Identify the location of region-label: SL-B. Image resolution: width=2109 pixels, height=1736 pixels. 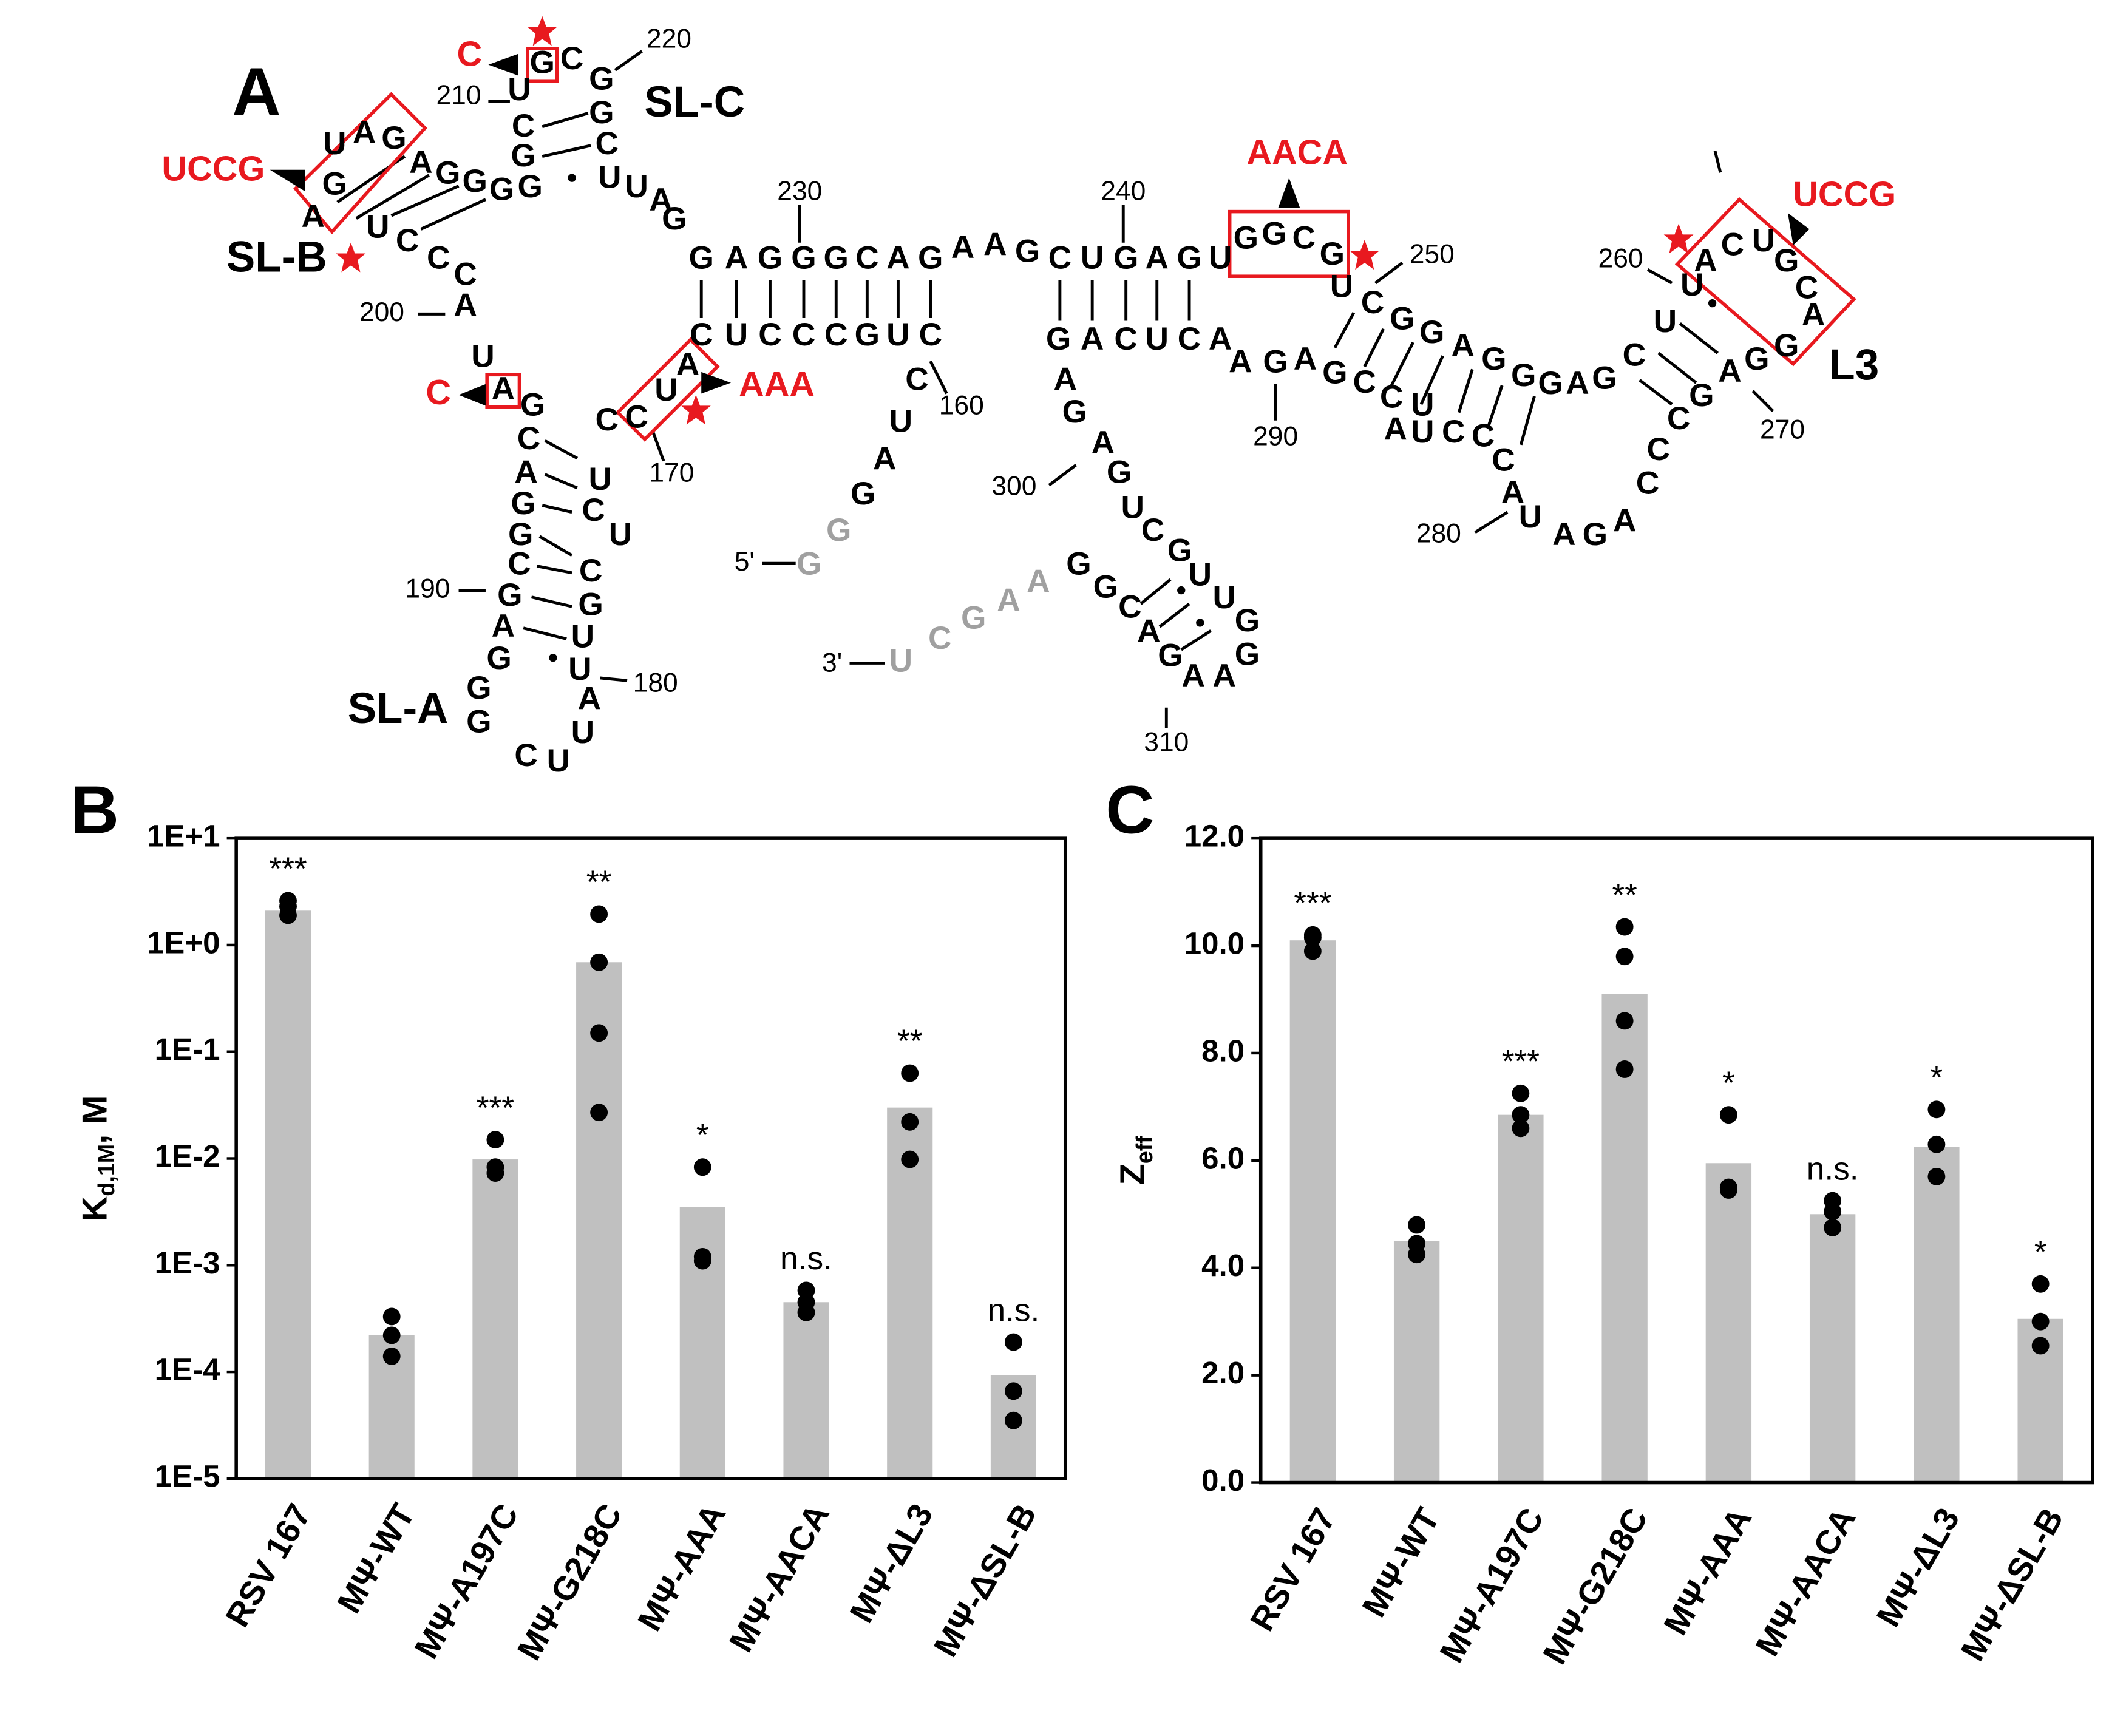
(276, 257).